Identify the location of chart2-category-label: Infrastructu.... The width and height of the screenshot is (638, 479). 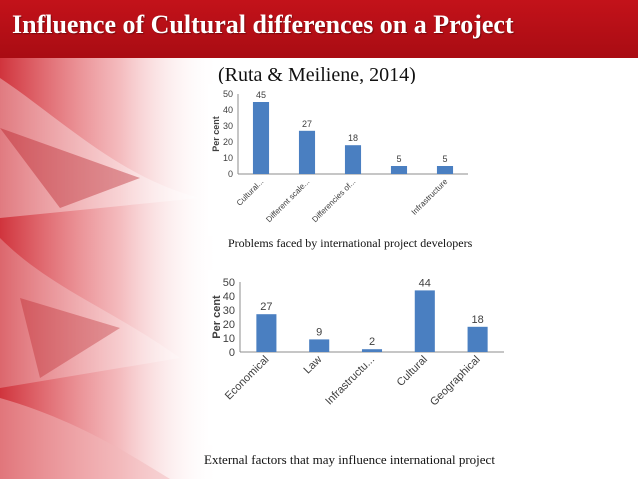
(350, 381).